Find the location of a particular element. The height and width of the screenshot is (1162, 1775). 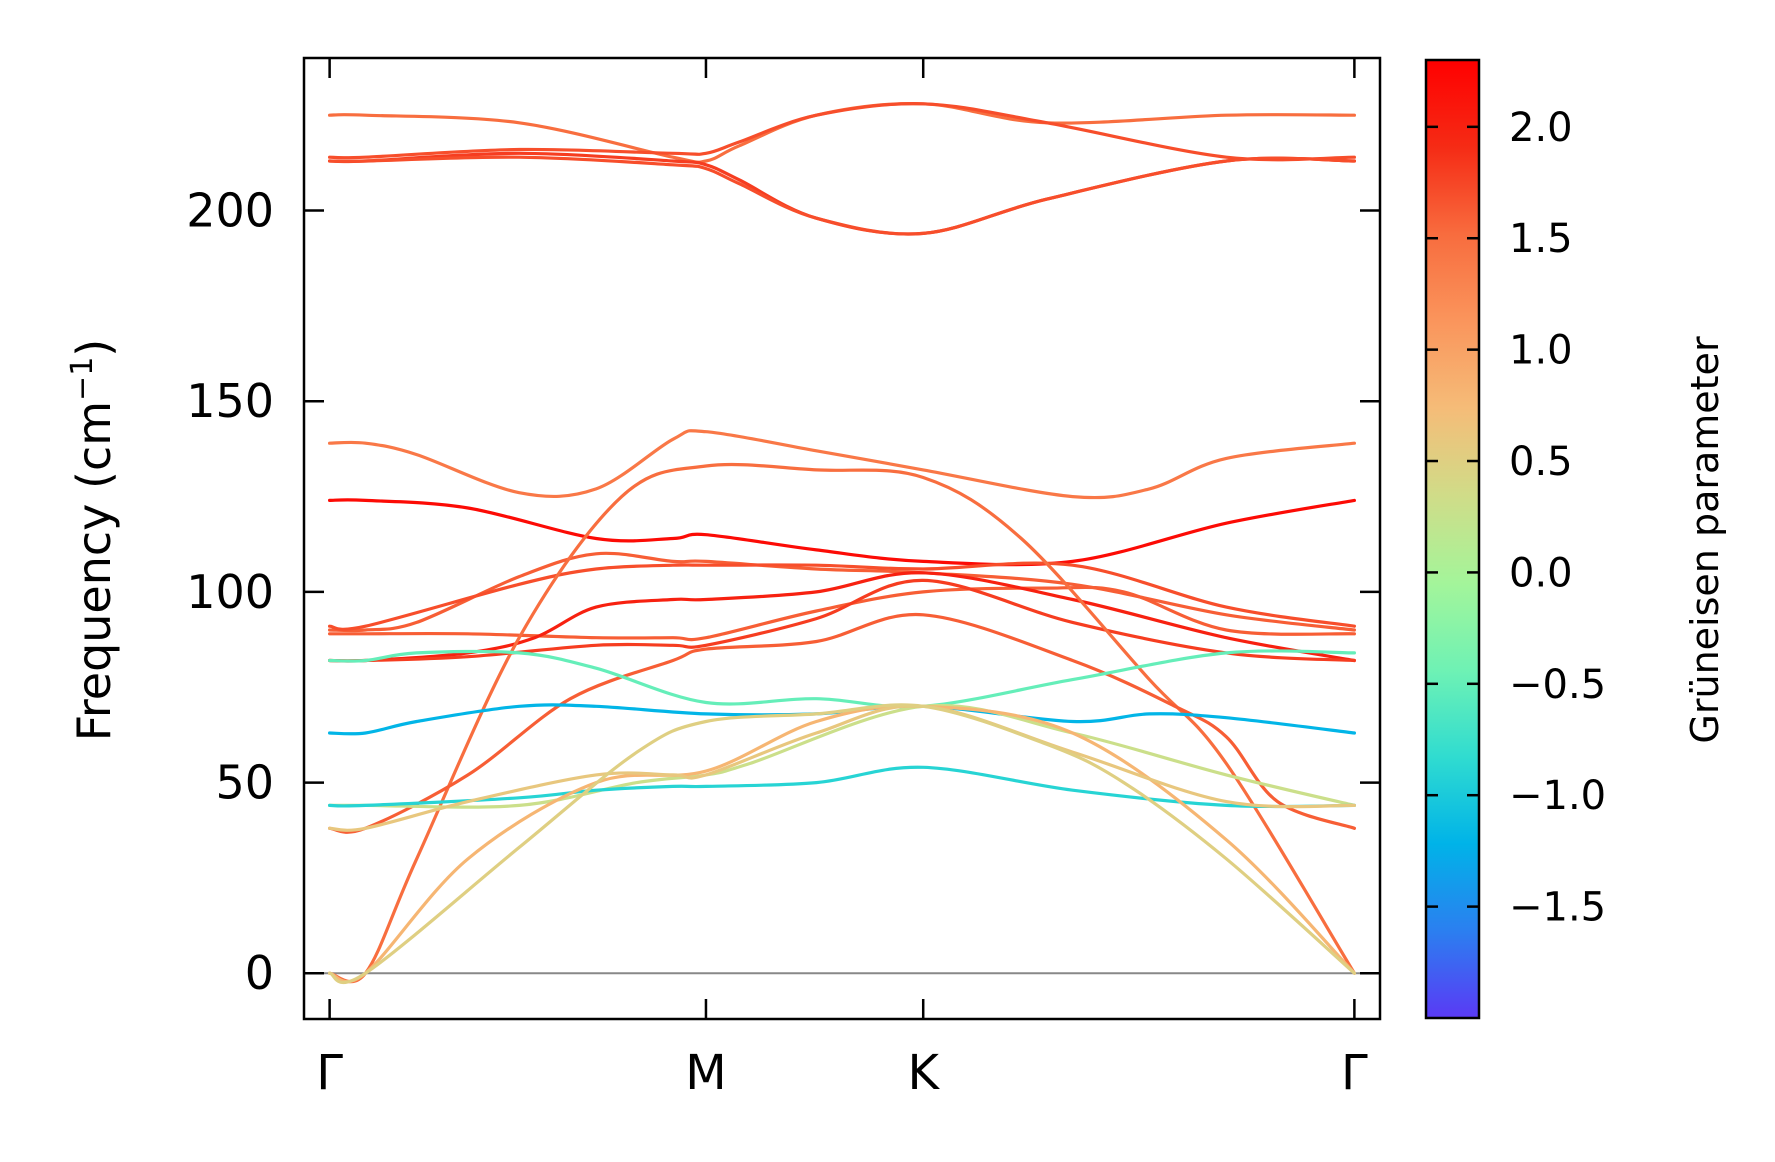

colorbar-tick-label: 2.0 is located at coordinates (1541, 128).